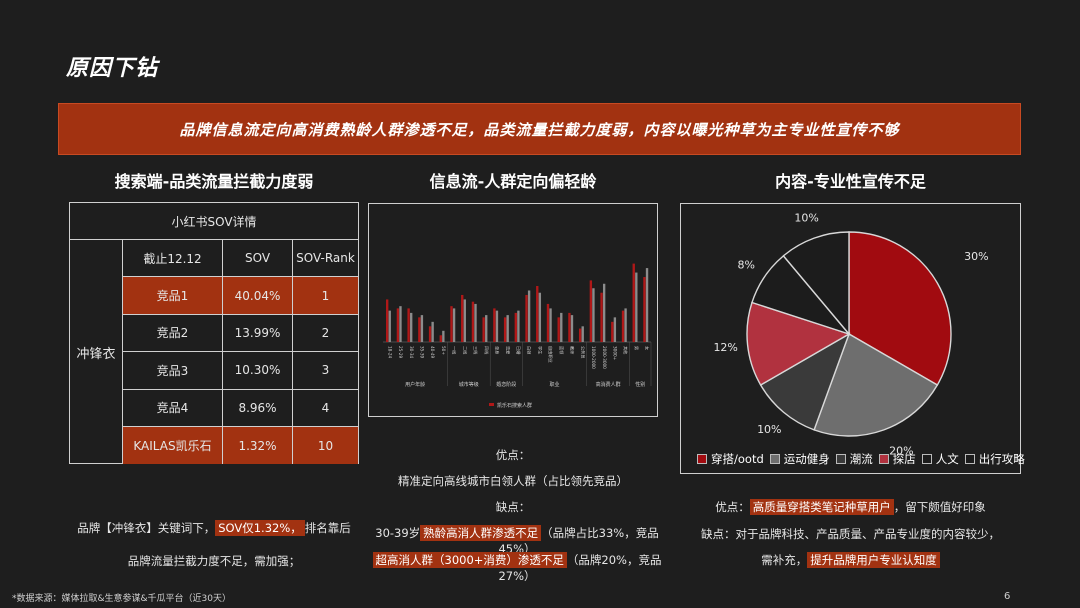 The width and height of the screenshot is (1080, 608). Describe the element at coordinates (325, 407) in the screenshot. I see `row-rank: 4` at that location.